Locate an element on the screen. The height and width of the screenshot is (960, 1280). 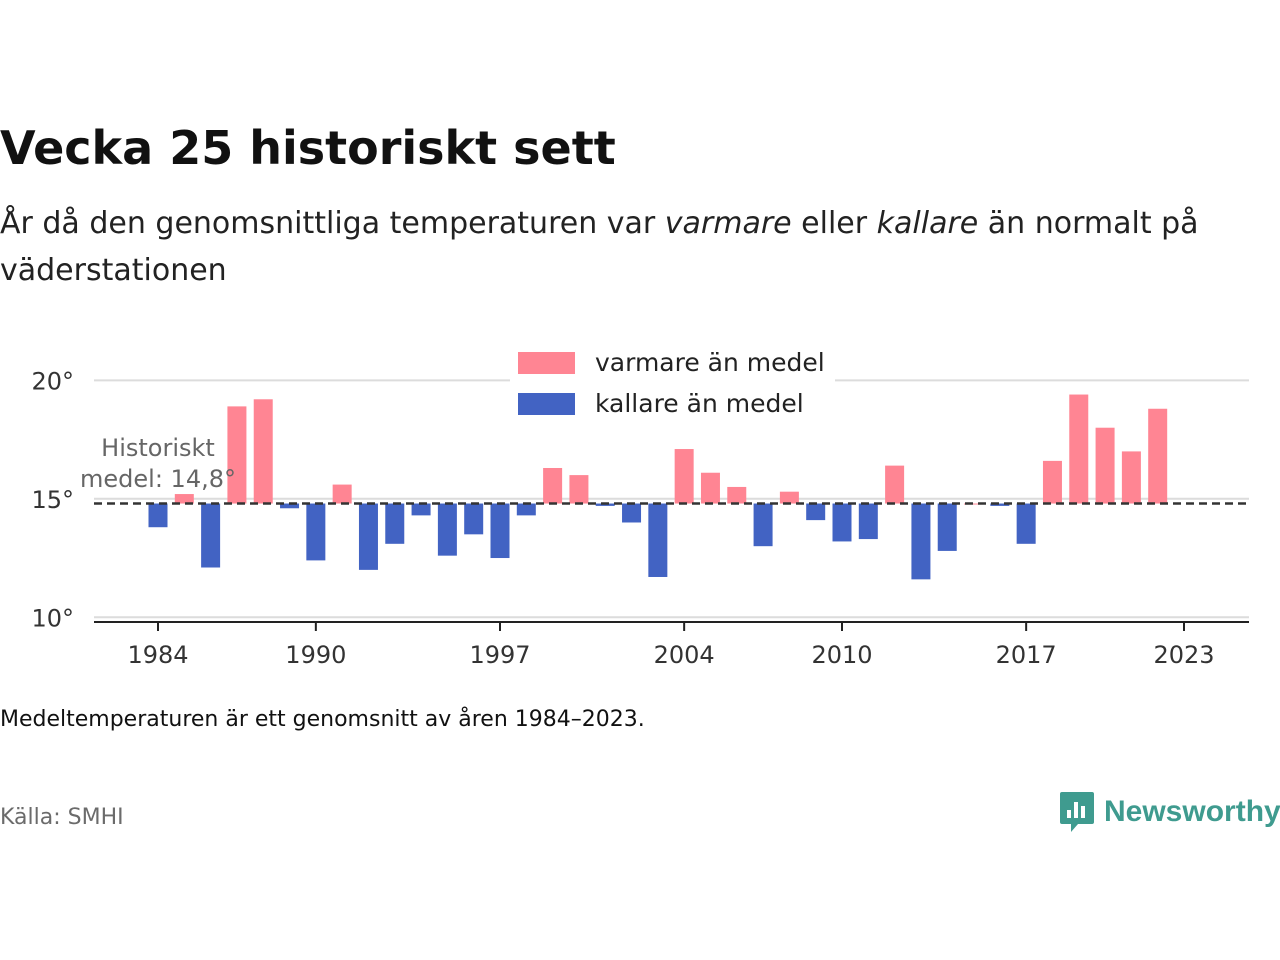
y-tick-label: 15° is located at coordinates (52, 500).